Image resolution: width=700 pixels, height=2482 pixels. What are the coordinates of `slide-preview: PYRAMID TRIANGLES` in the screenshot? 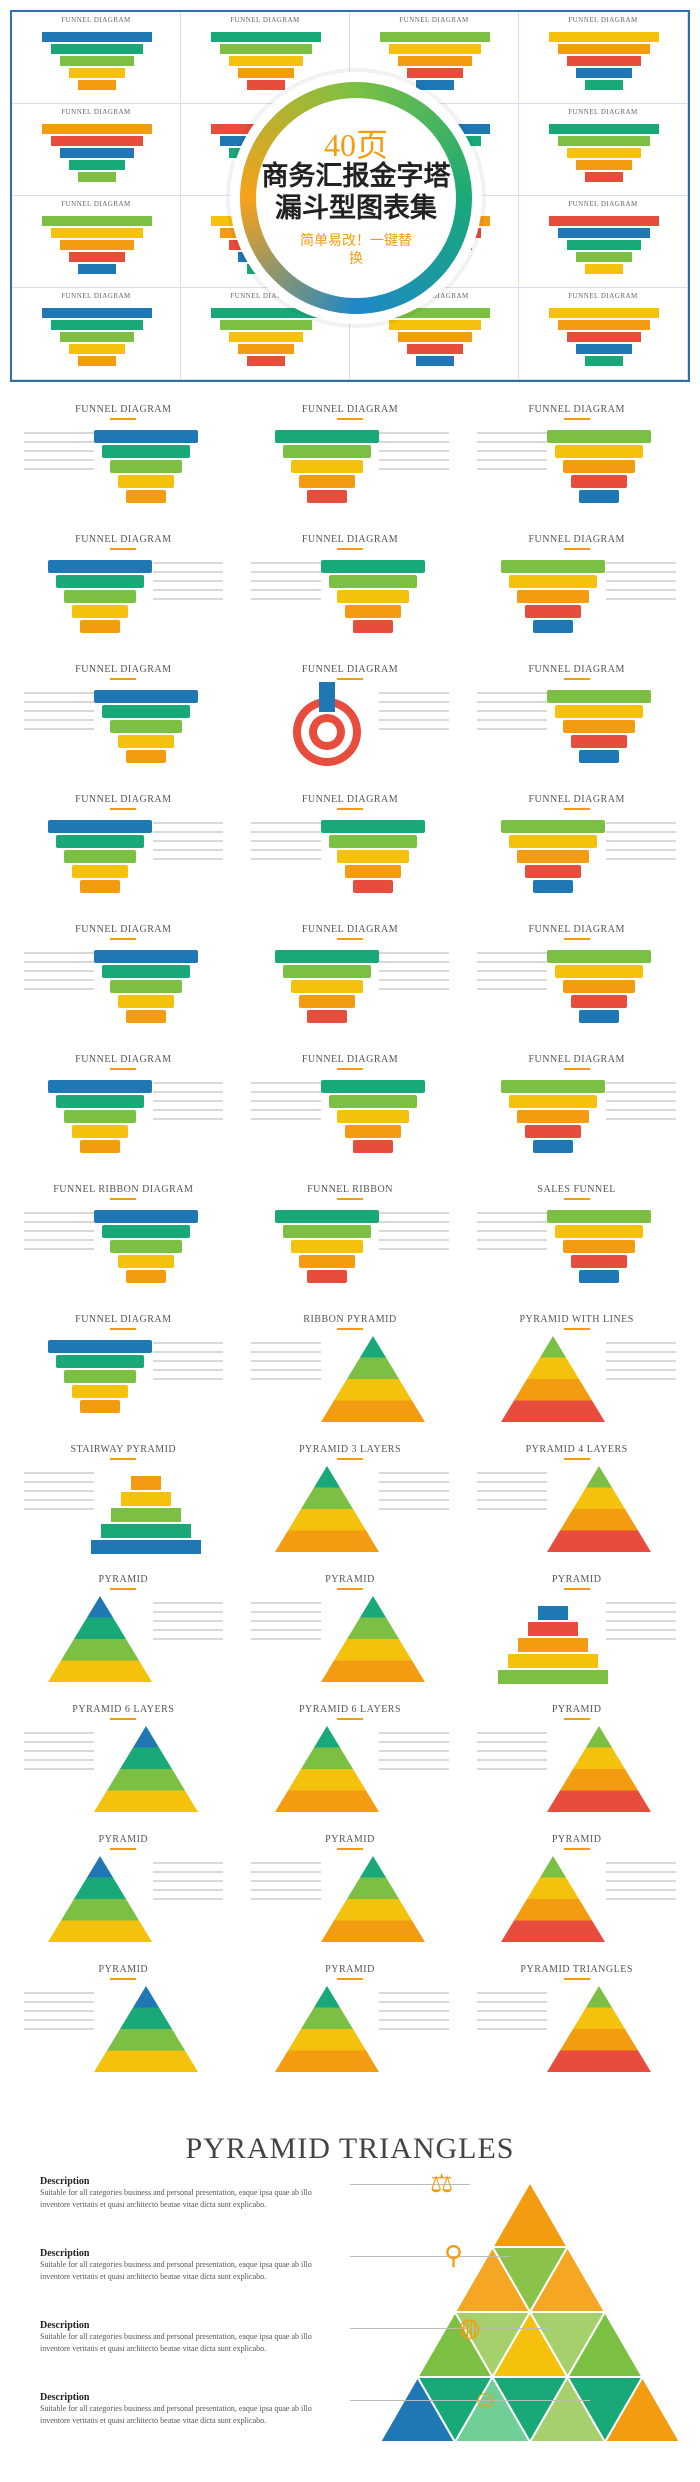 It's located at (576, 2017).